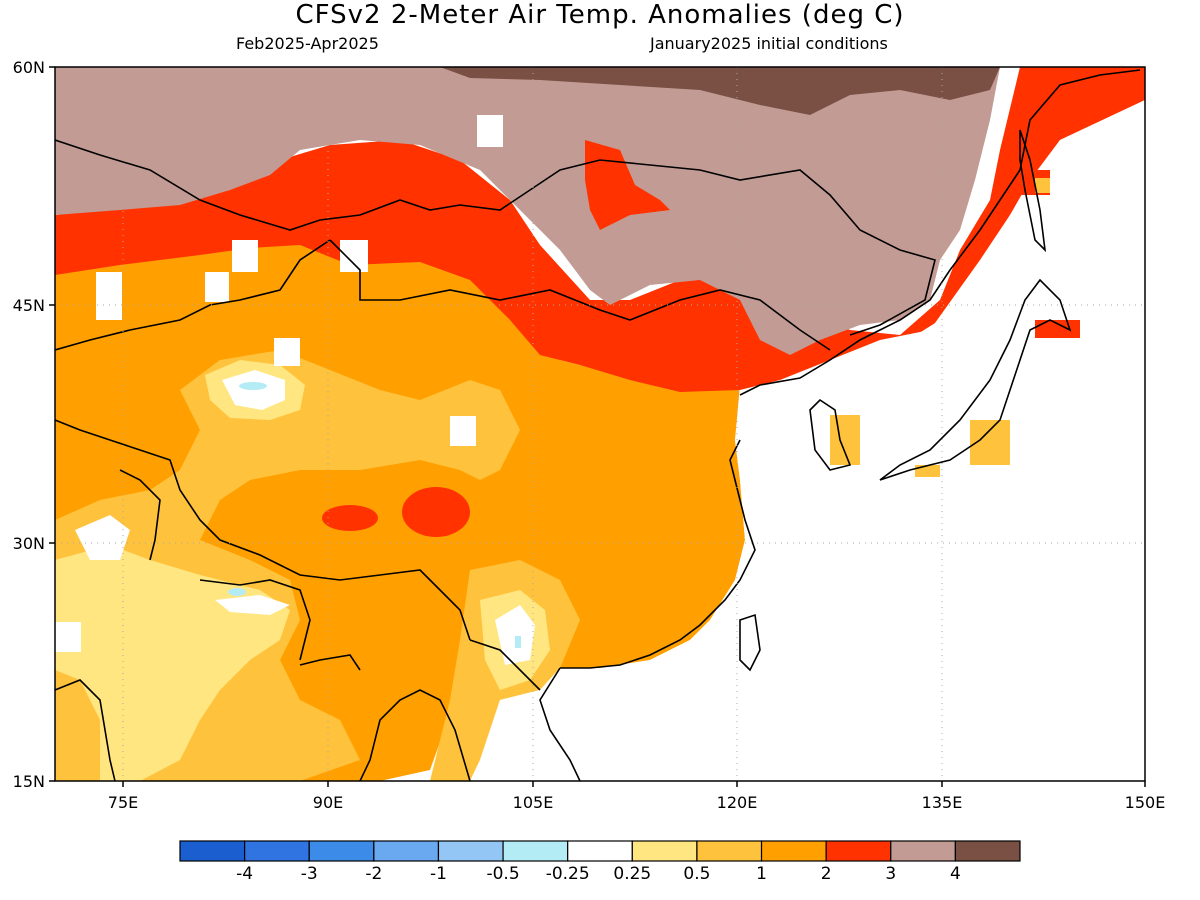 This screenshot has height=900, width=1200. What do you see at coordinates (927, 471) in the screenshot?
I see `japan-anomaly-south` at bounding box center [927, 471].